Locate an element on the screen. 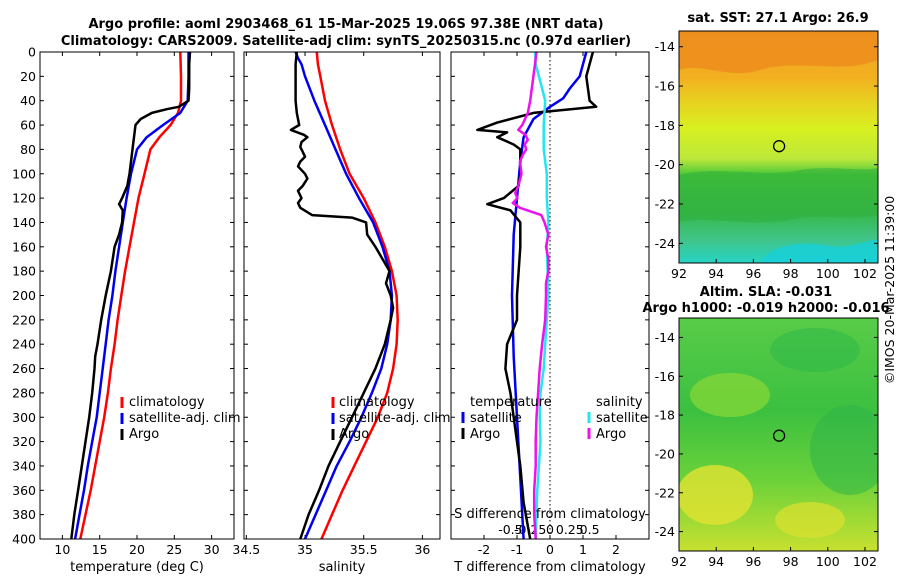 Image resolution: width=900 pixels, height=580 pixels. y-tick-label: 220 is located at coordinates (24, 319).